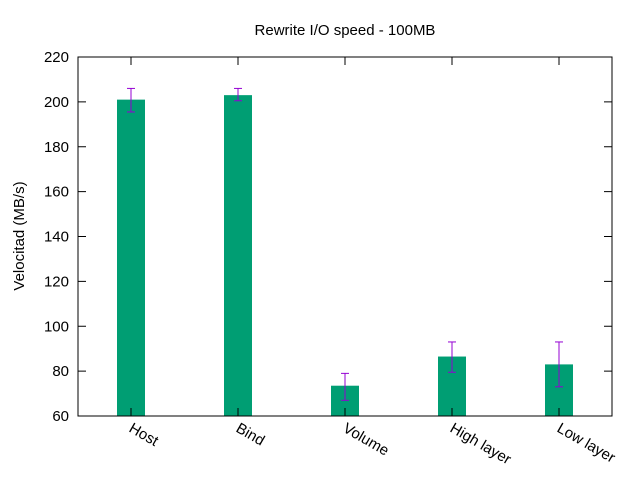 The width and height of the screenshot is (640, 480). I want to click on x-tick-label: Bind, so click(250, 435).